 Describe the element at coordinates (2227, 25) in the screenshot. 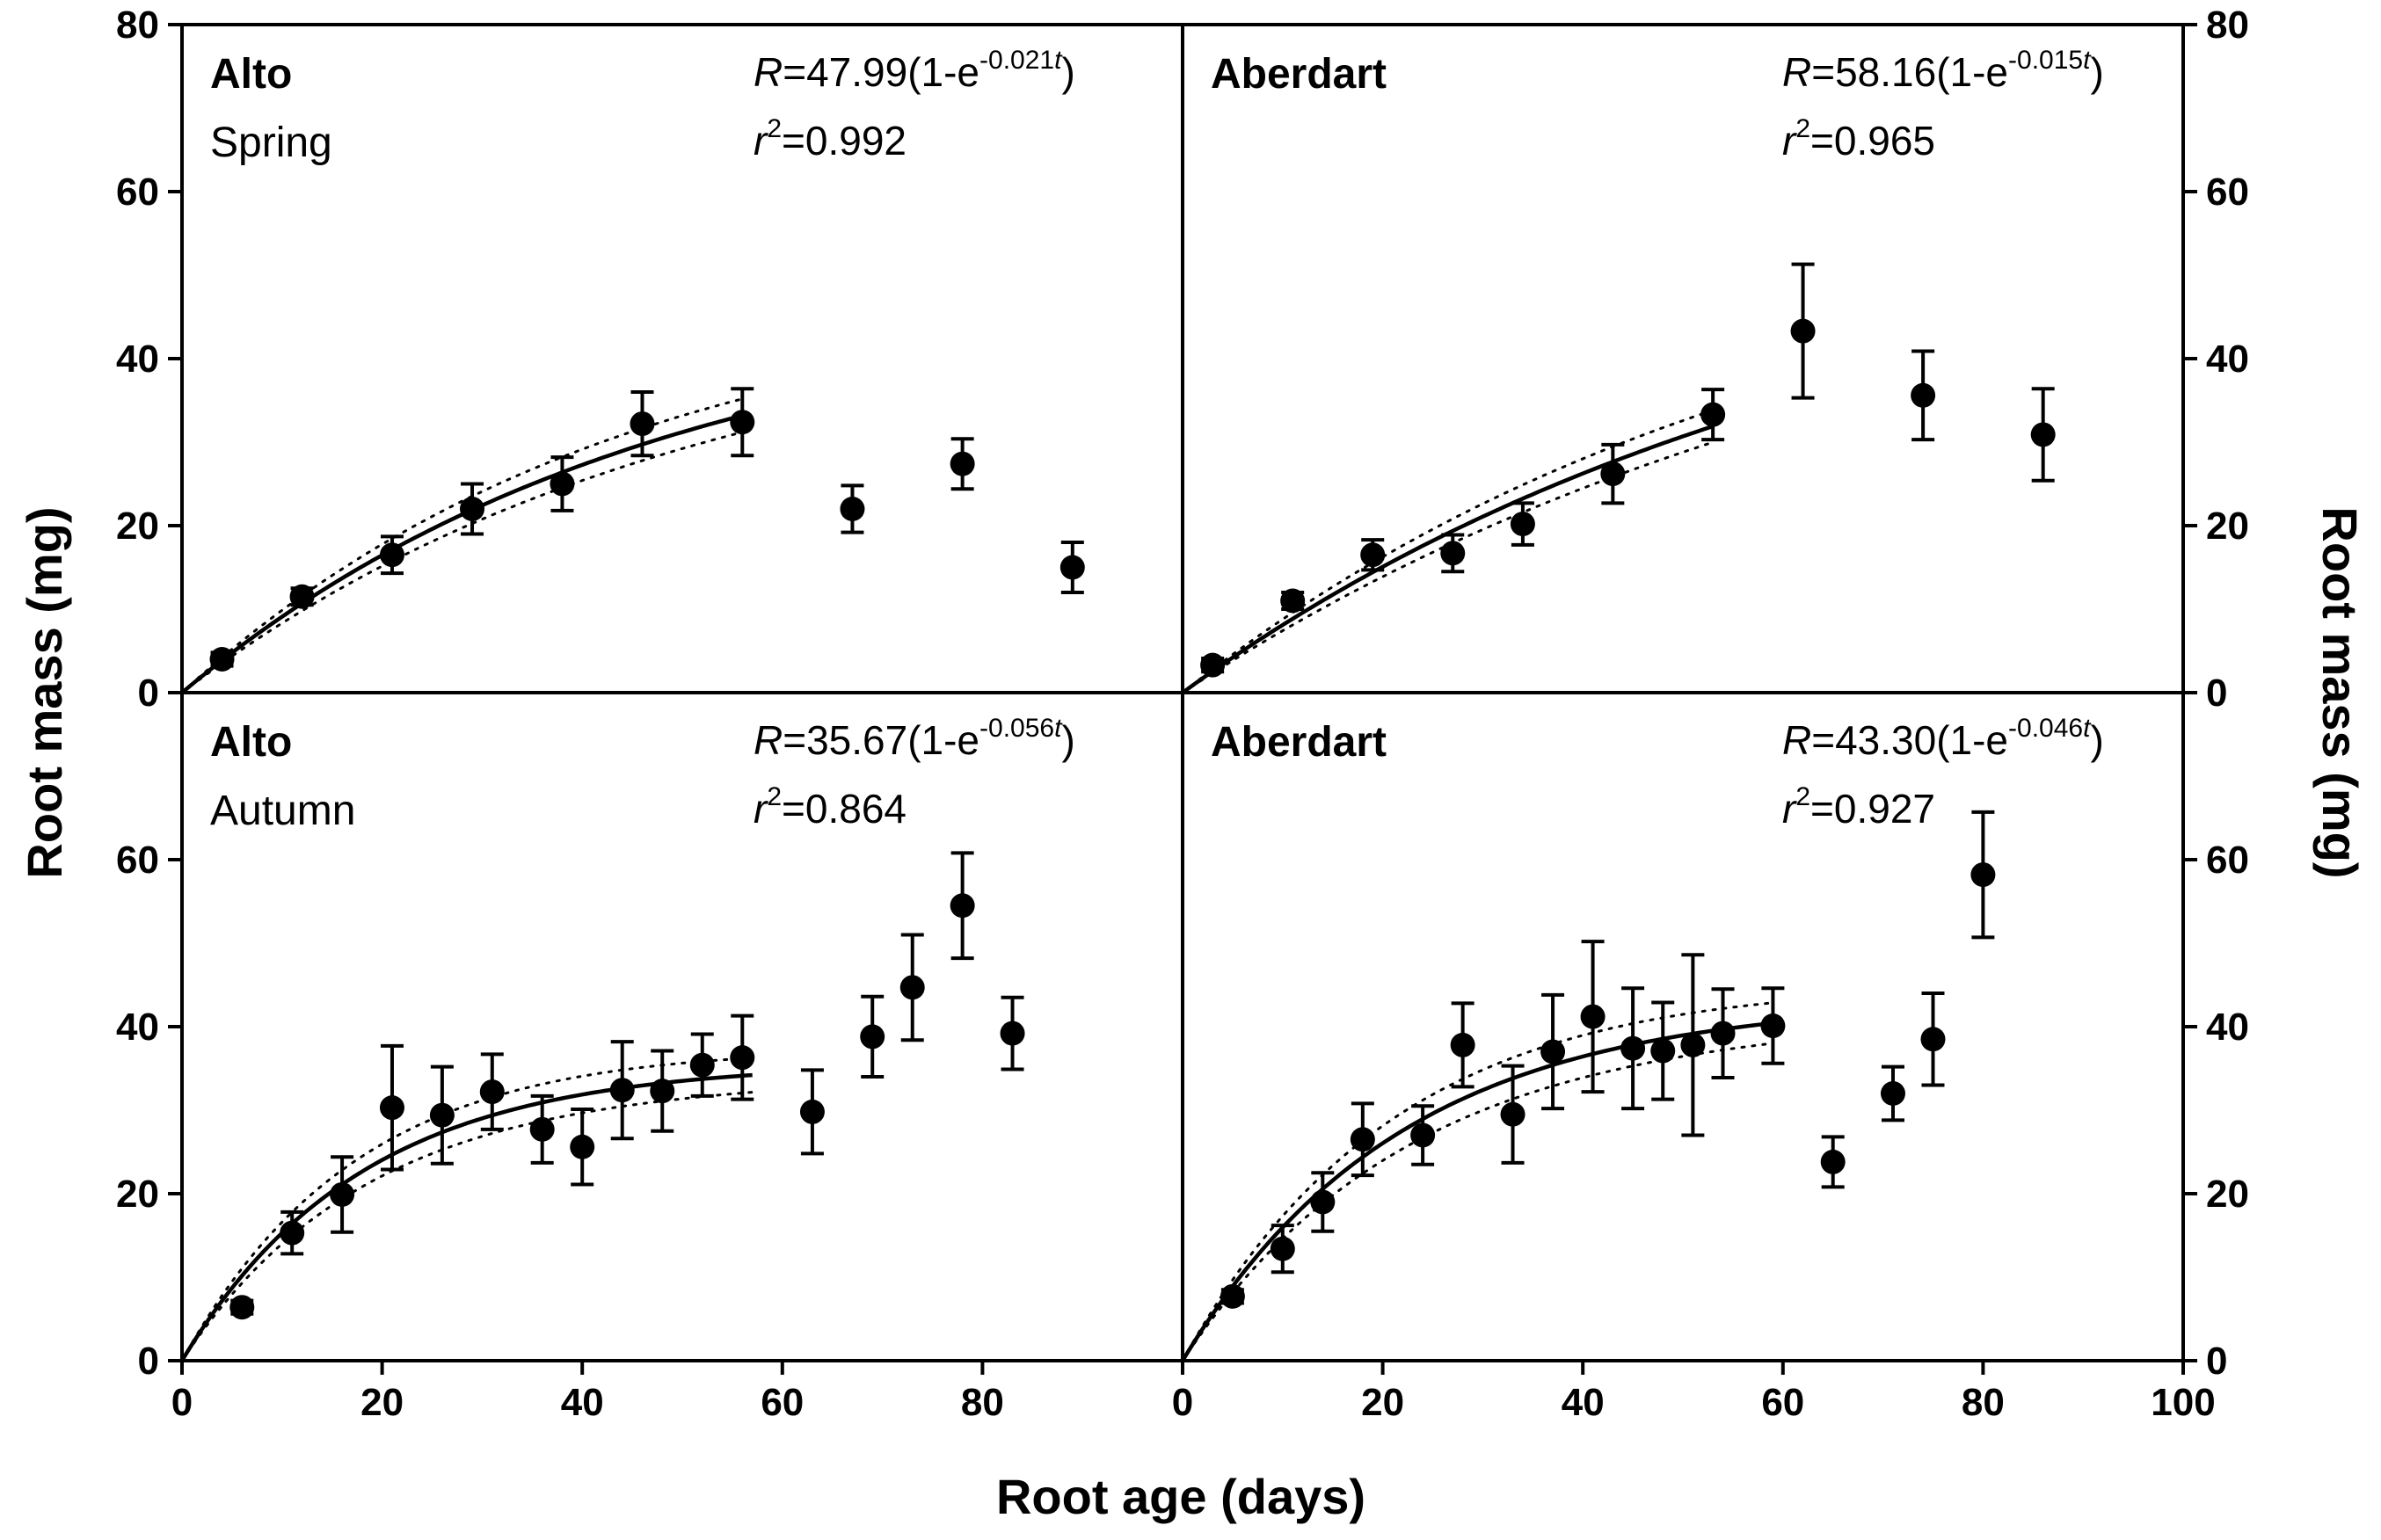

I see `y-tick-label-right: 80` at that location.